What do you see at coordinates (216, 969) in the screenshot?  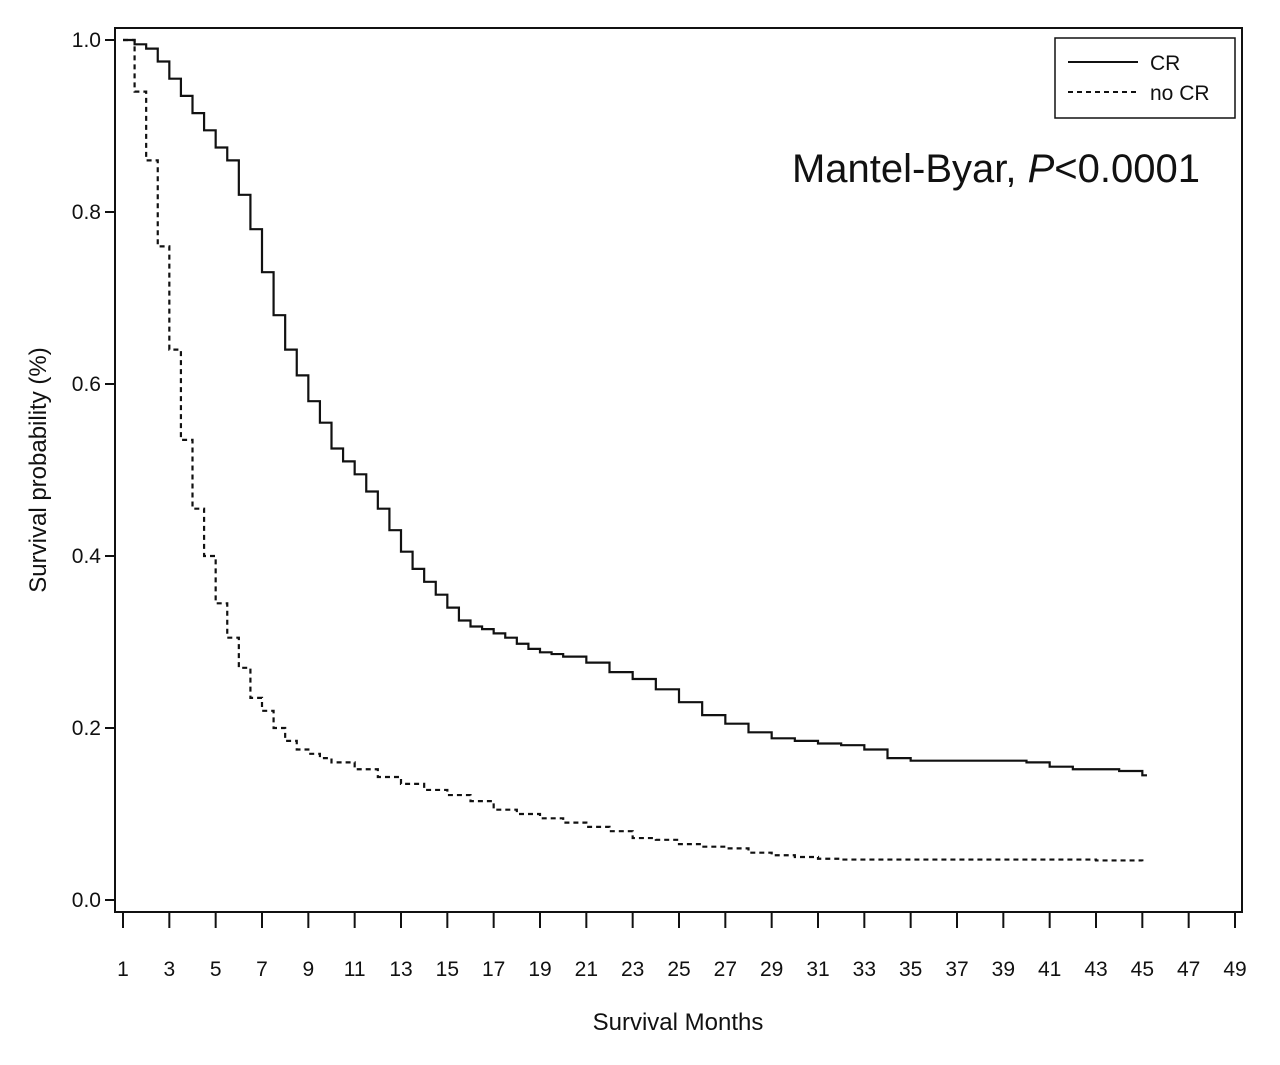 I see `x-tick-label: 5` at bounding box center [216, 969].